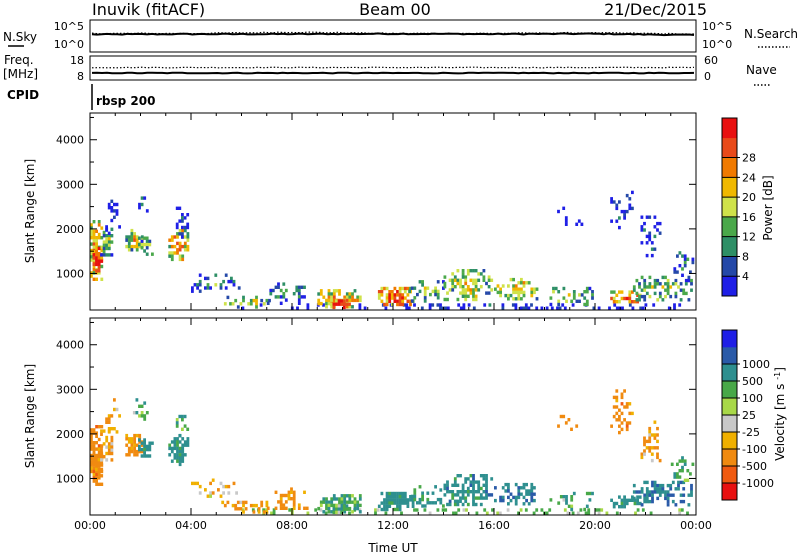 The height and width of the screenshot is (554, 800). I want to click on station-title: Inuvik (fitACF), so click(148, 9).